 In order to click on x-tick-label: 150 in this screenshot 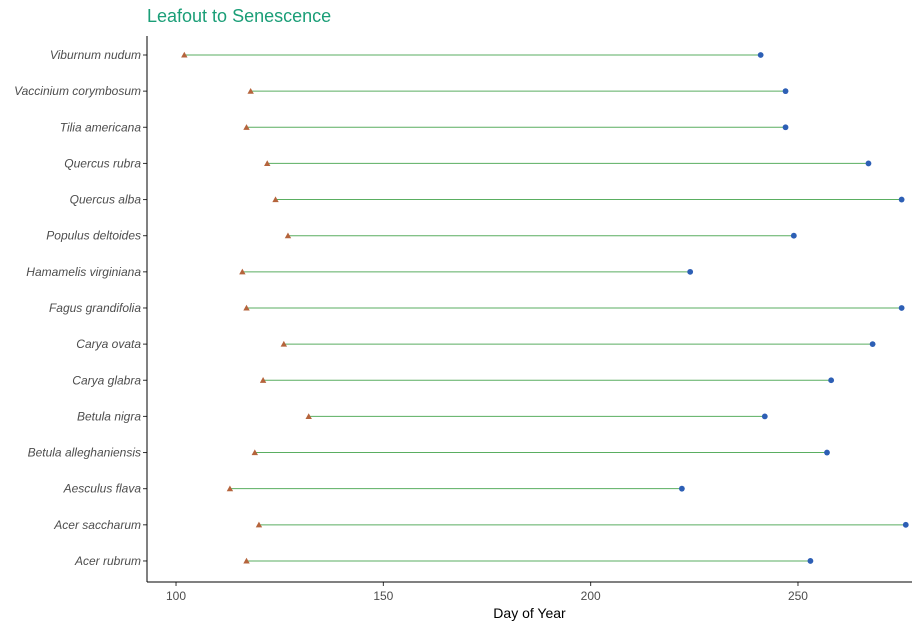, I will do `click(383, 596)`.